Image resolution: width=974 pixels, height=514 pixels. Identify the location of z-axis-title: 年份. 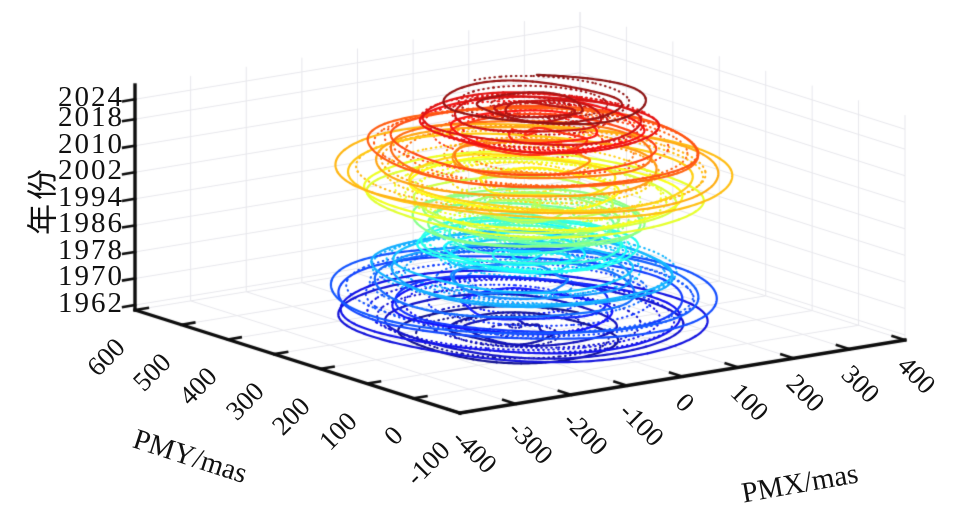
(43, 200).